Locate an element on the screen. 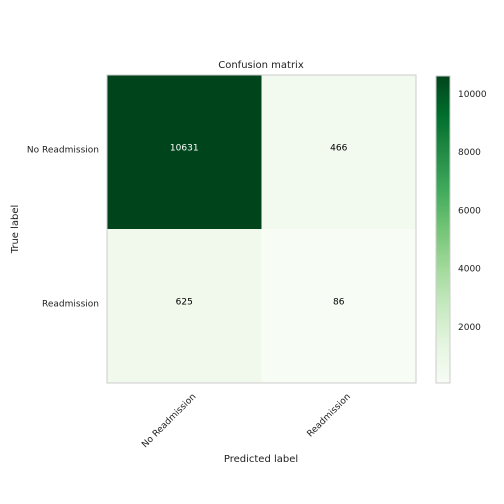  cell-value-label: 625 is located at coordinates (184, 303).